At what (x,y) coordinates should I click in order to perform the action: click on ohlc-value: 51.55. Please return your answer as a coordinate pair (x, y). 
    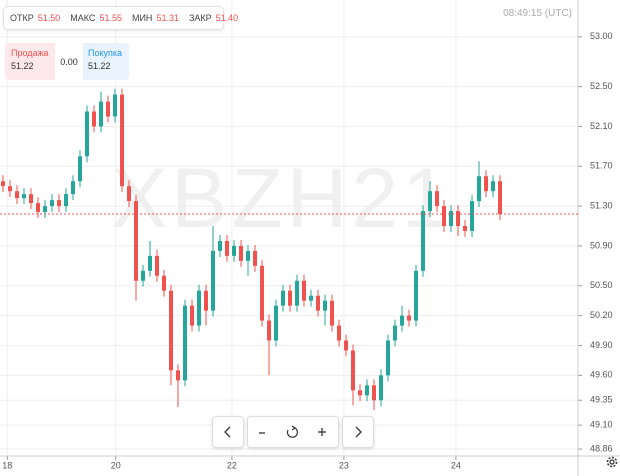
    Looking at the image, I should click on (110, 18).